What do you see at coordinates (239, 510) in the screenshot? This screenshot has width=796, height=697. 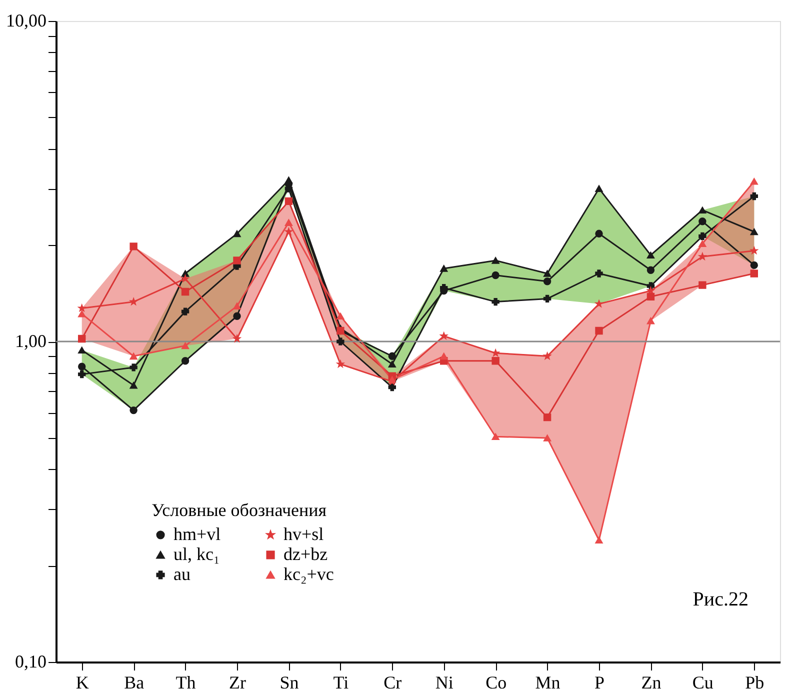 I see `legend-title: Условные обозначения` at bounding box center [239, 510].